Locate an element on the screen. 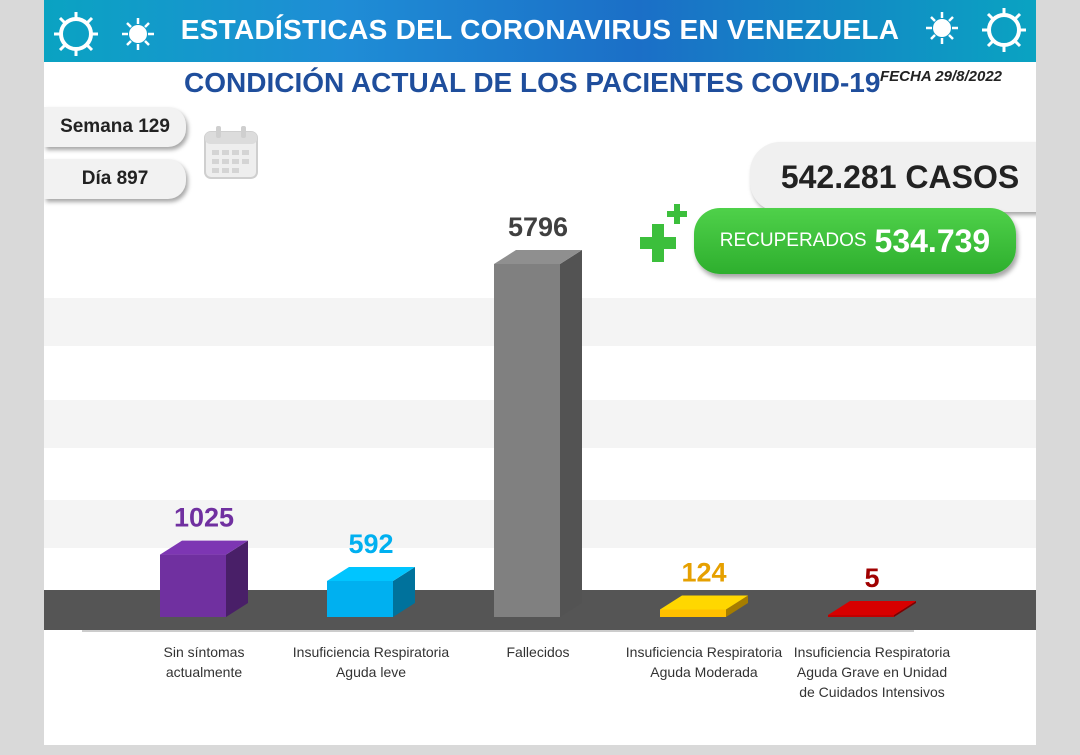 The height and width of the screenshot is (755, 1080). bar-value-label: 1025 is located at coordinates (204, 518).